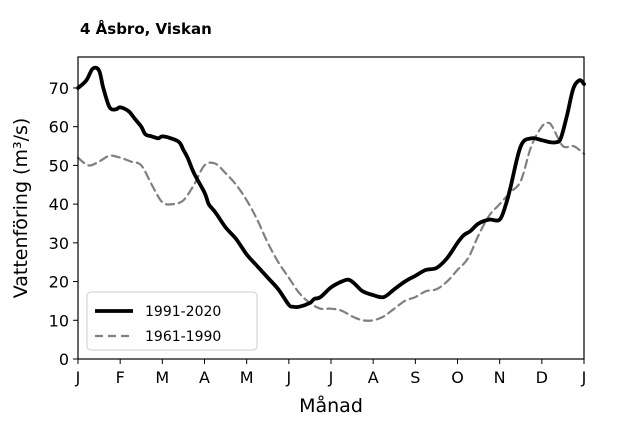 Image resolution: width=639 pixels, height=433 pixels. Describe the element at coordinates (457, 377) in the screenshot. I see `x-tick-label: O` at that location.